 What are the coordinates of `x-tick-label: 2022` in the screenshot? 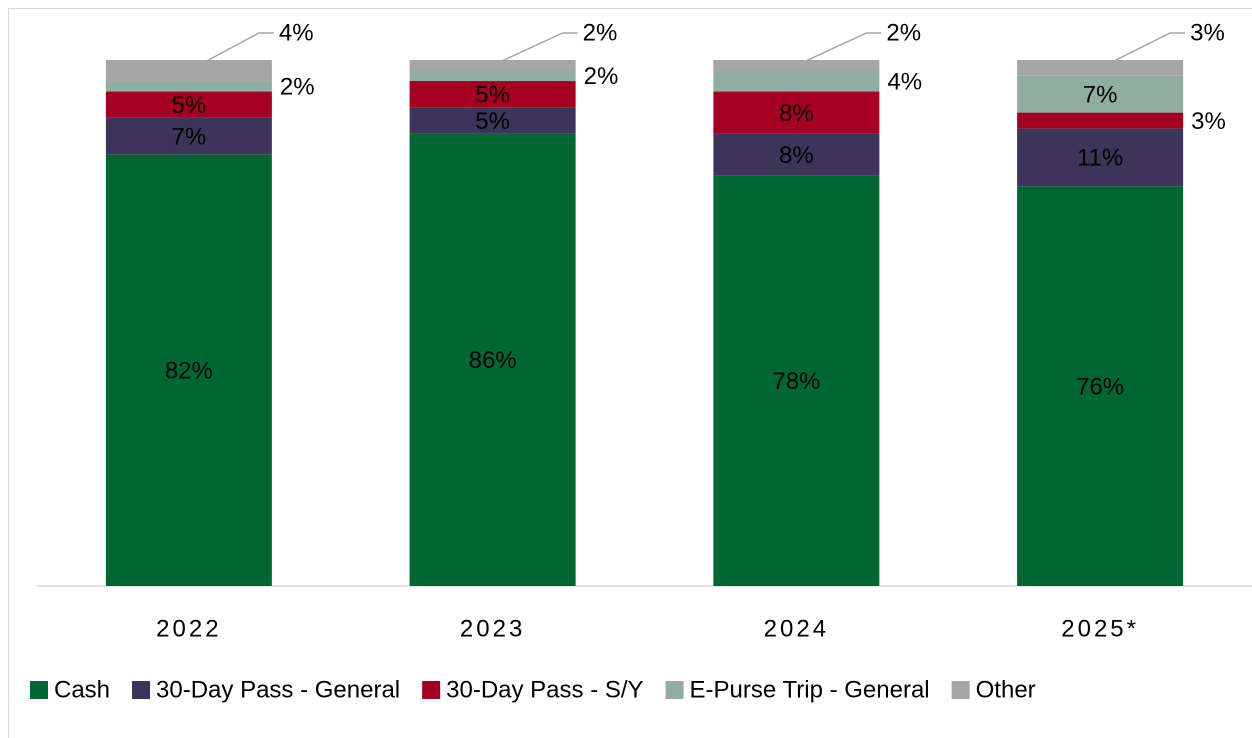 It's located at (188, 628).